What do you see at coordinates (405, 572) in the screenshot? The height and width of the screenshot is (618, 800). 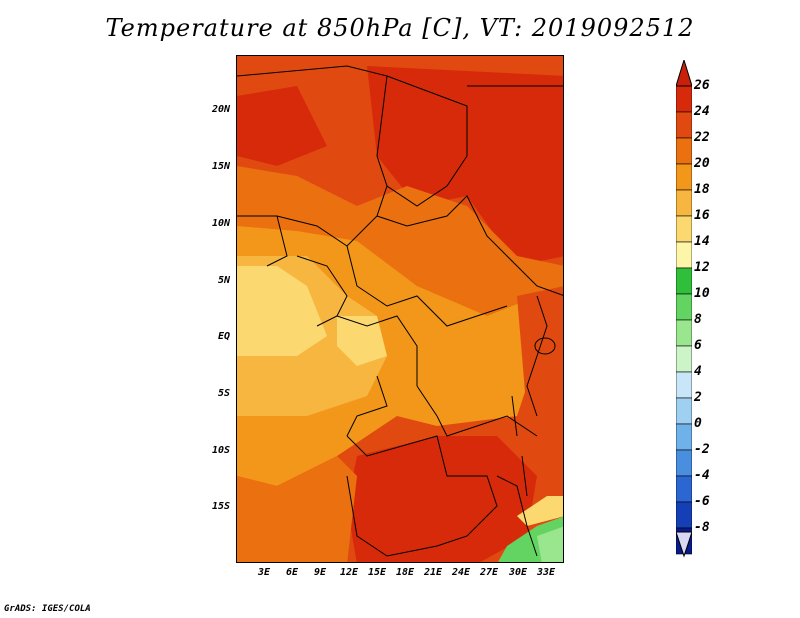 I see `lon-tick-label: 18E` at bounding box center [405, 572].